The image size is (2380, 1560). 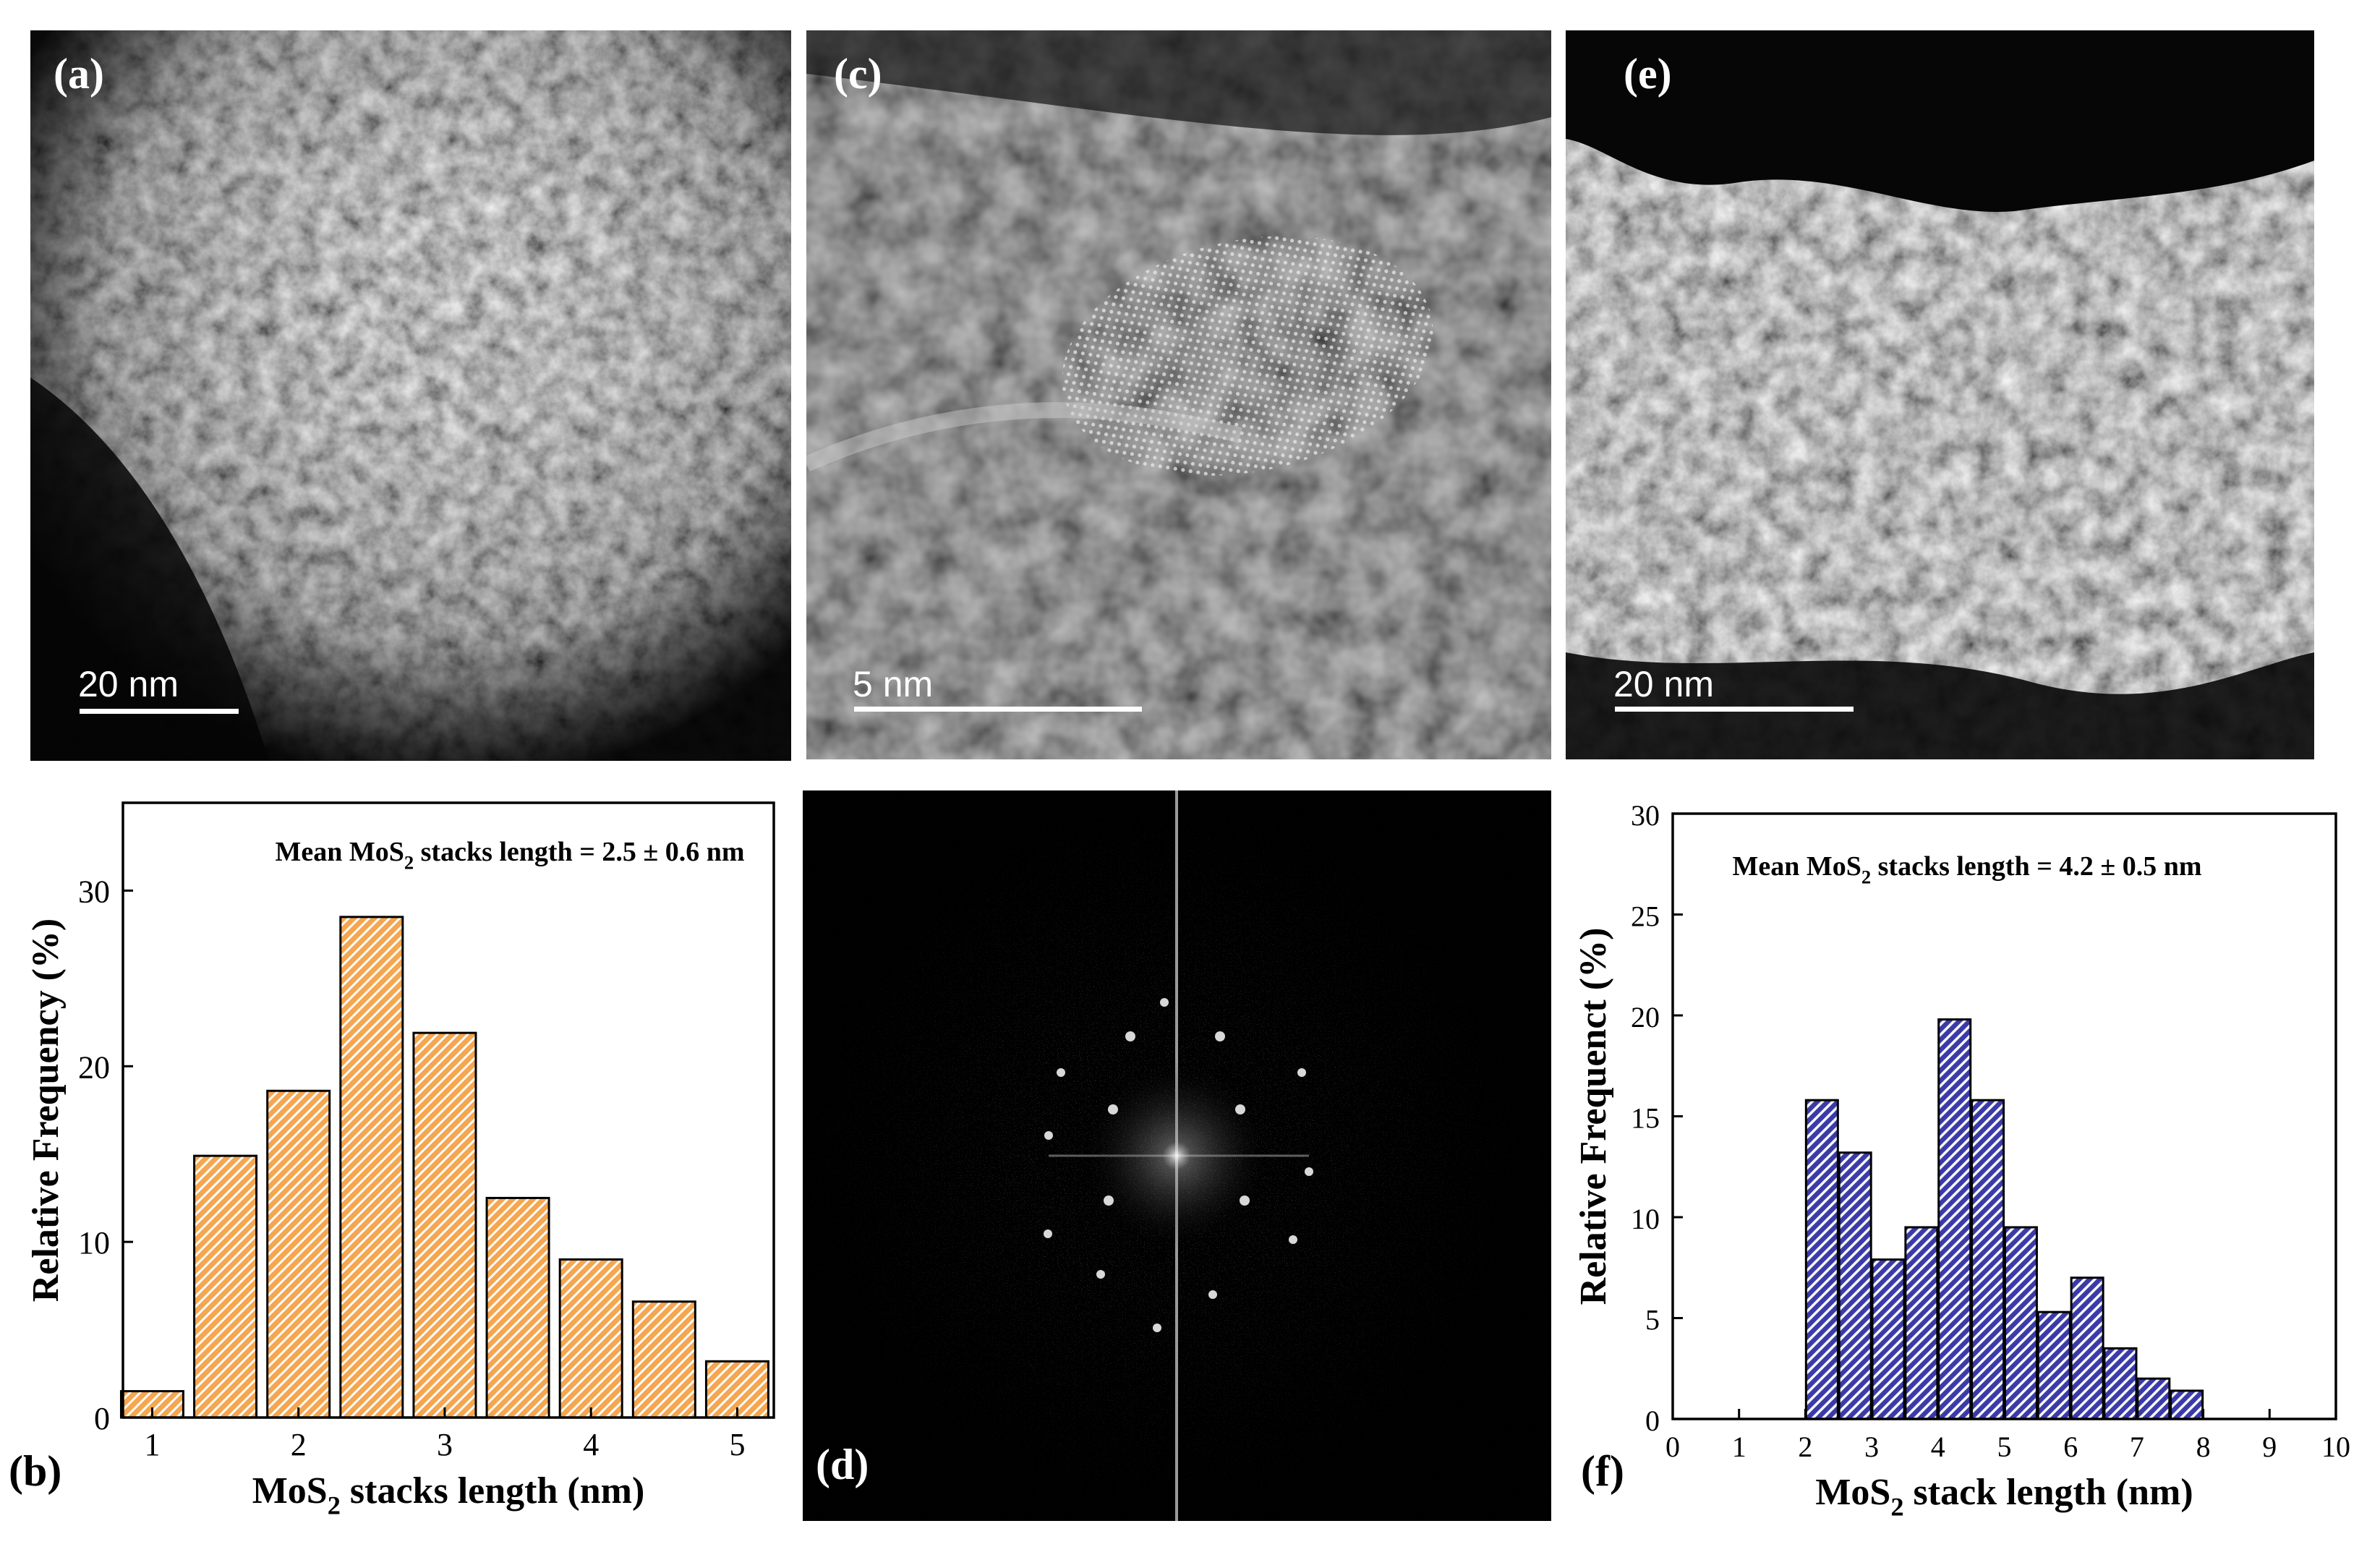 What do you see at coordinates (998, 709) in the screenshot?
I see `scalebar-c` at bounding box center [998, 709].